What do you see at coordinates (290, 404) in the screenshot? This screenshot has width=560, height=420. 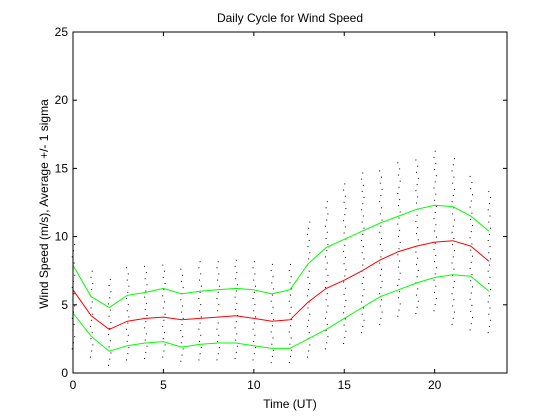 I see `x-axis-label: Time (UT)` at bounding box center [290, 404].